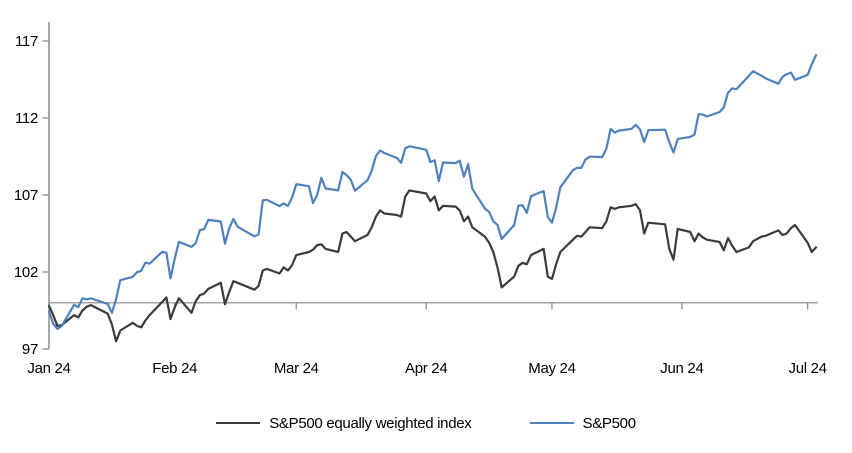 Image resolution: width=852 pixels, height=453 pixels. What do you see at coordinates (26, 41) in the screenshot?
I see `y-tick-label: 117` at bounding box center [26, 41].